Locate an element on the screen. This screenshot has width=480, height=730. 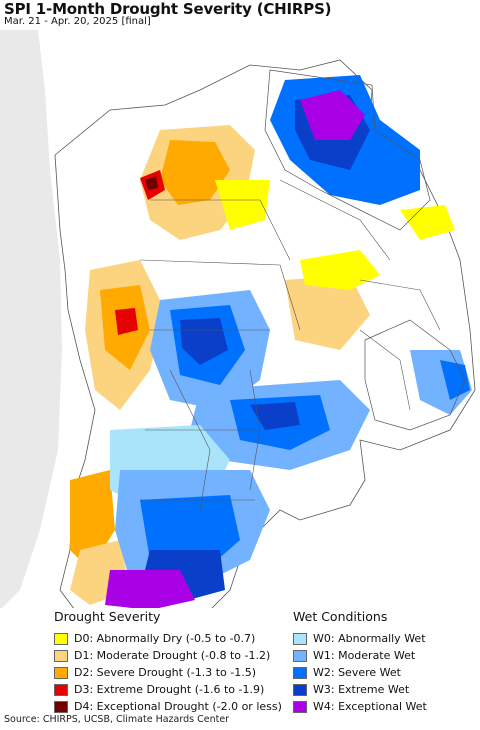
legend-label-w1: W1: Moderate Wet is located at coordinates (364, 655).